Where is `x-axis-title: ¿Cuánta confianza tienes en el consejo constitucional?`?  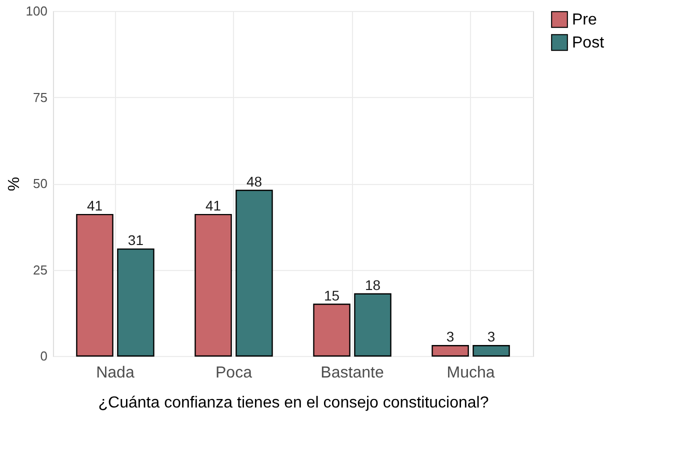
x-axis-title: ¿Cuánta confianza tienes en el consejo constitucional? is located at coordinates (293, 403).